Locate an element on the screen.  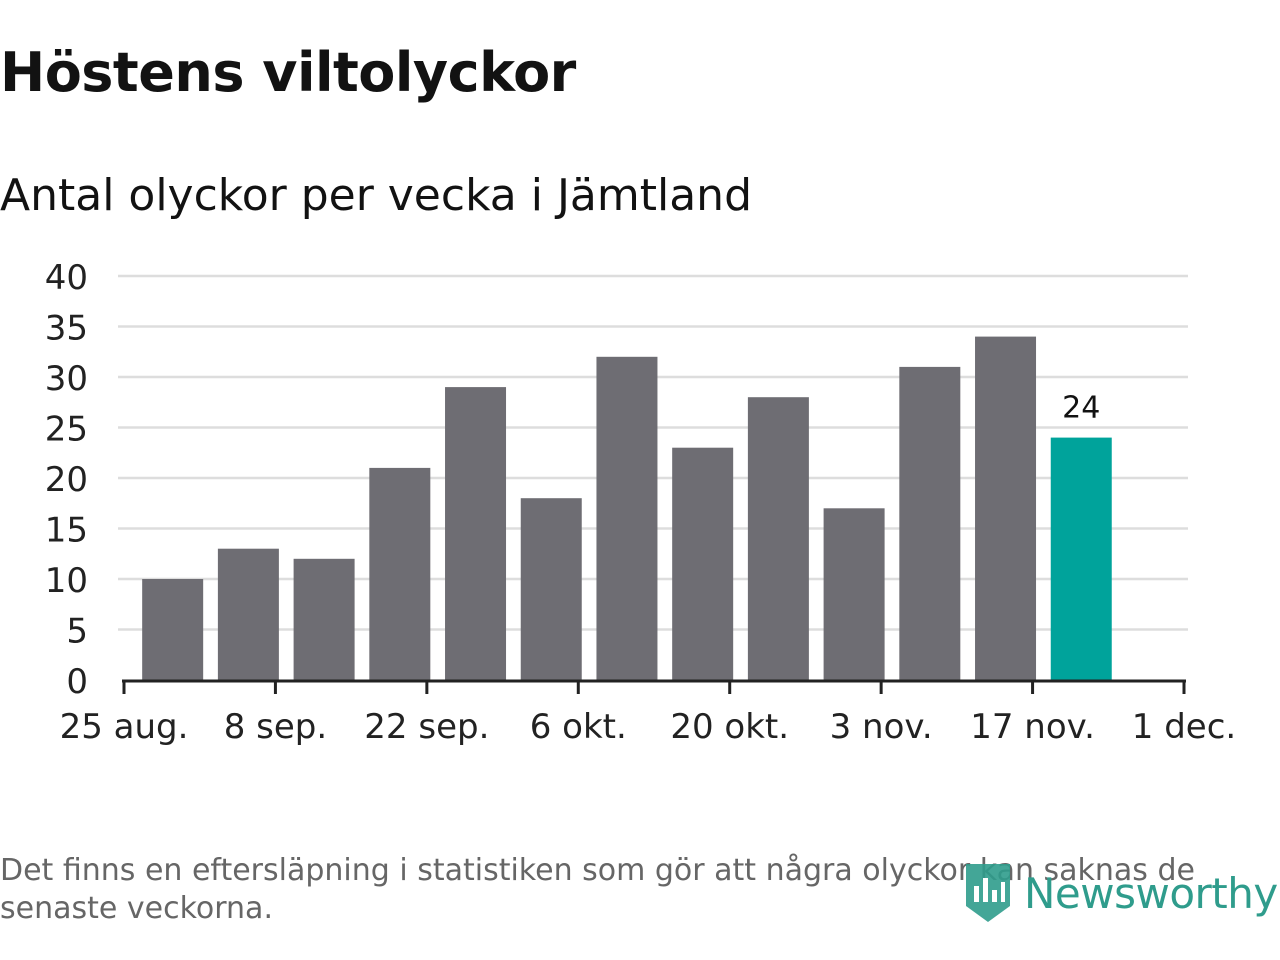
y-tick-label: 40 is located at coordinates (66, 278).